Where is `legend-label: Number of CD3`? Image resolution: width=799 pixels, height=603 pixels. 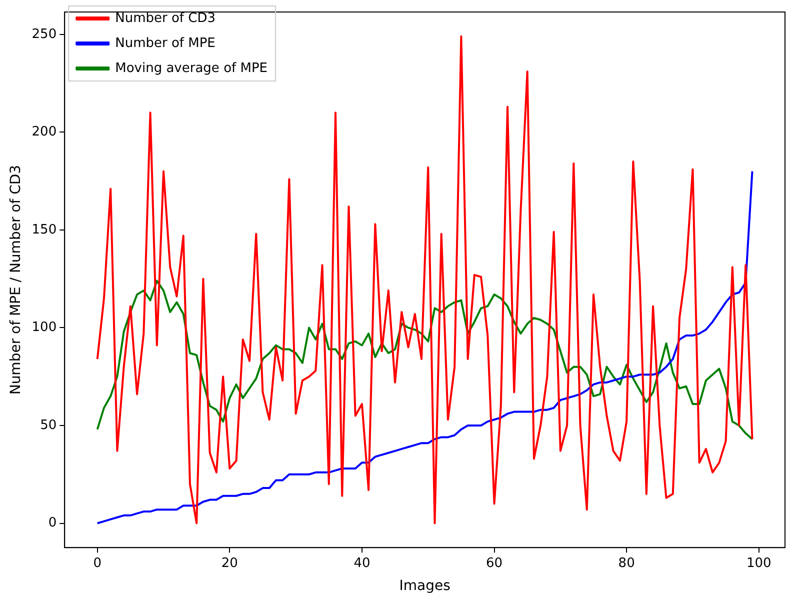 legend-label: Number of CD3 is located at coordinates (165, 18).